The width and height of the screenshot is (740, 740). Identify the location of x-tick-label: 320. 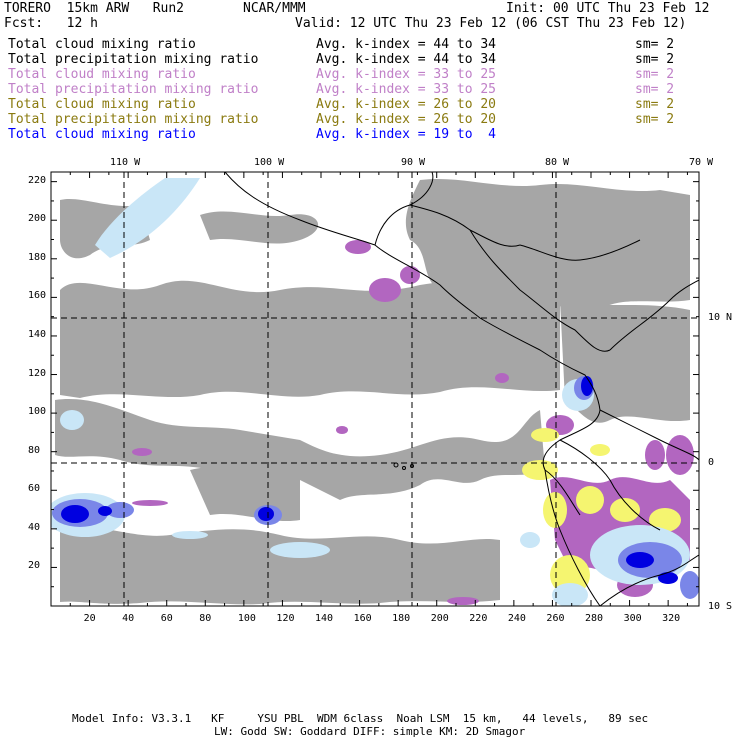
(671, 618).